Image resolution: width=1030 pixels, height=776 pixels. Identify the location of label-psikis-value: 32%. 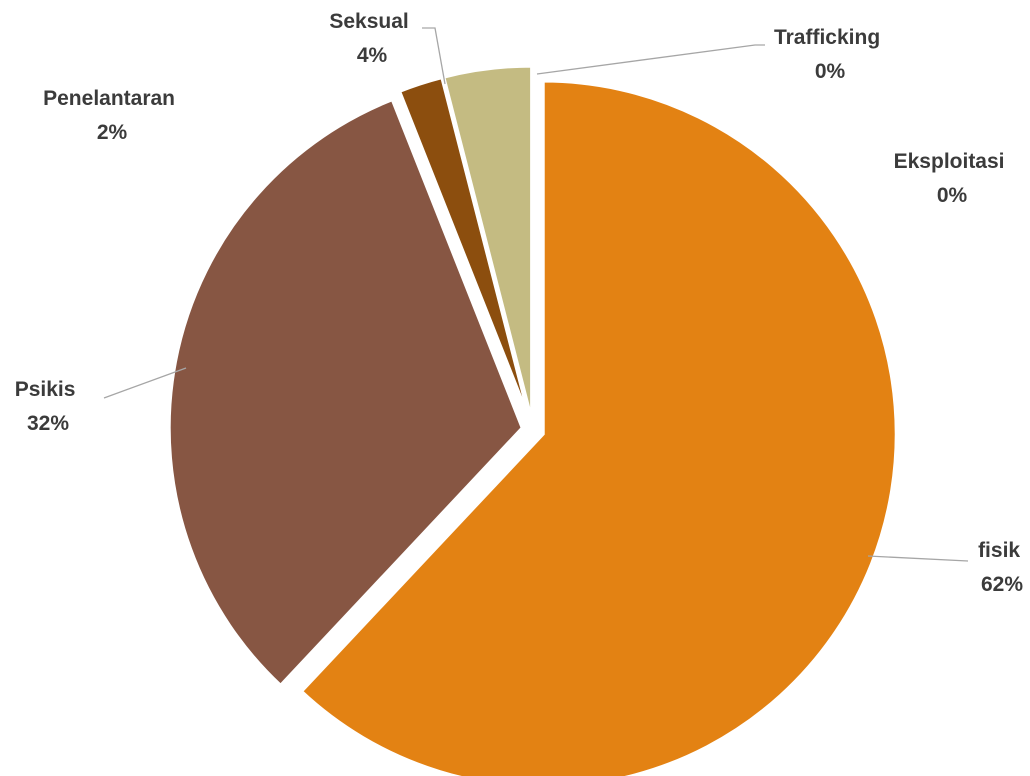
(48, 423).